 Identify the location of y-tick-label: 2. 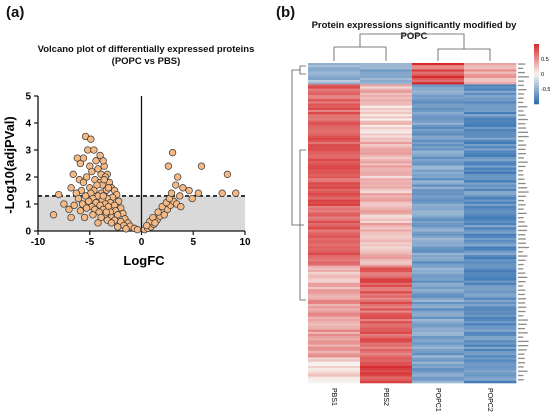
(28, 178).